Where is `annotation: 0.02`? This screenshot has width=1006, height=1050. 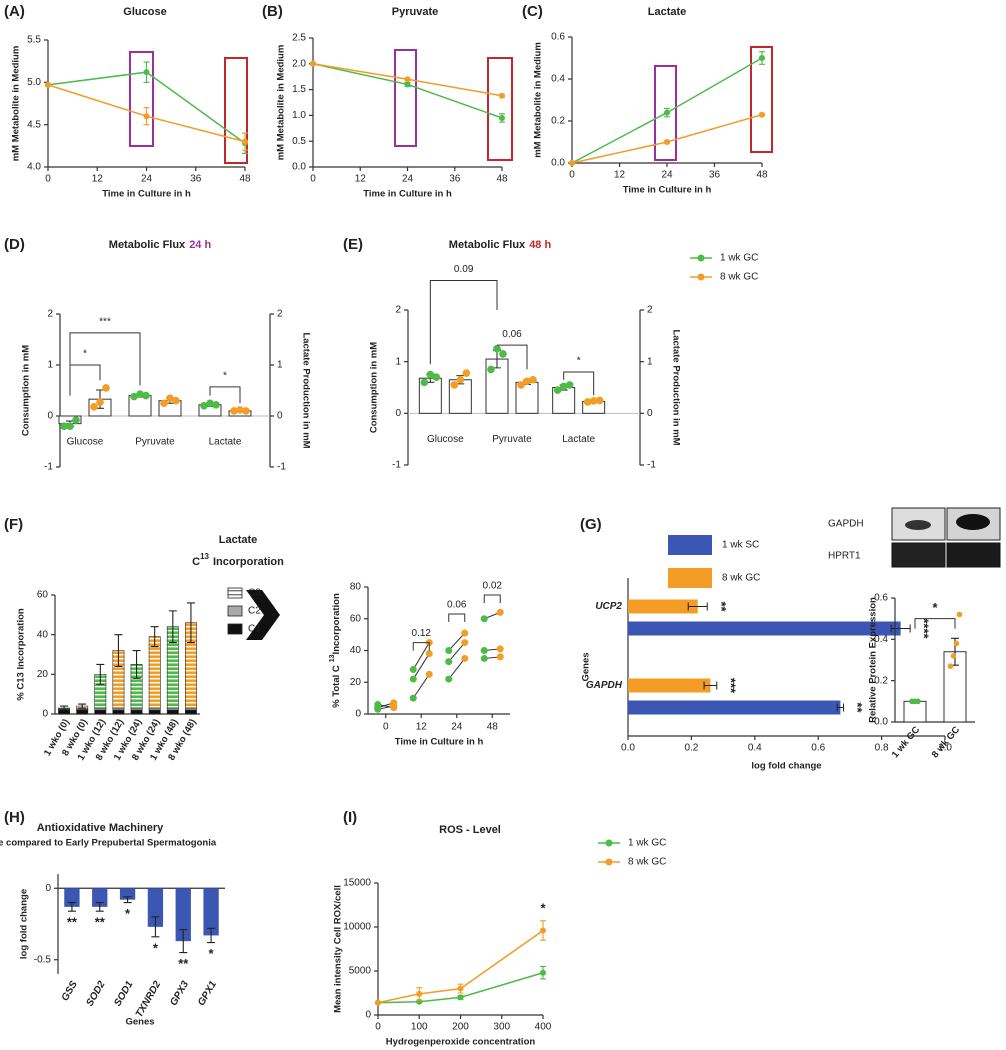 annotation: 0.02 is located at coordinates (493, 586).